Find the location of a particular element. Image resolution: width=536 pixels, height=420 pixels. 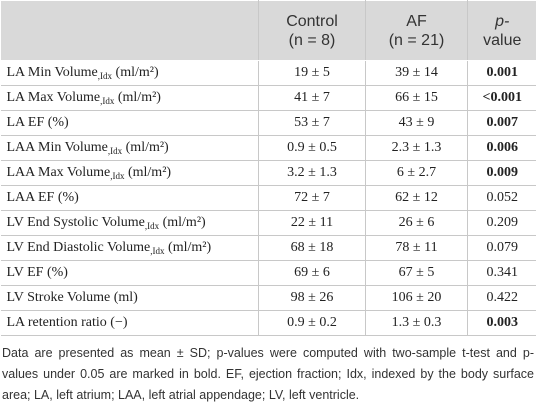

row-label-cell: LA Min Volume,Idx (ml/m²) is located at coordinates (129, 73).